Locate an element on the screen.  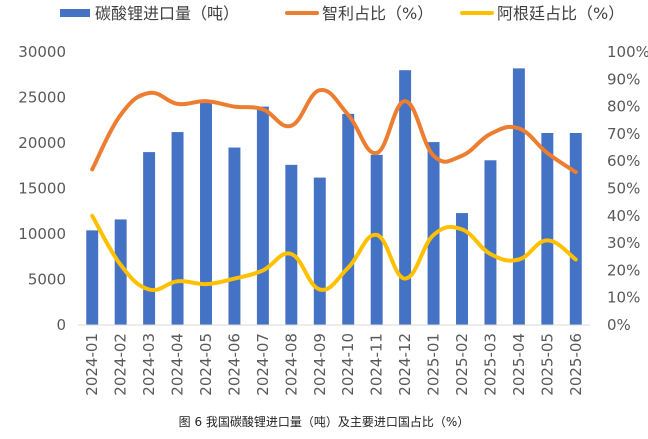
right-tick-label: 50% is located at coordinates (623, 189).